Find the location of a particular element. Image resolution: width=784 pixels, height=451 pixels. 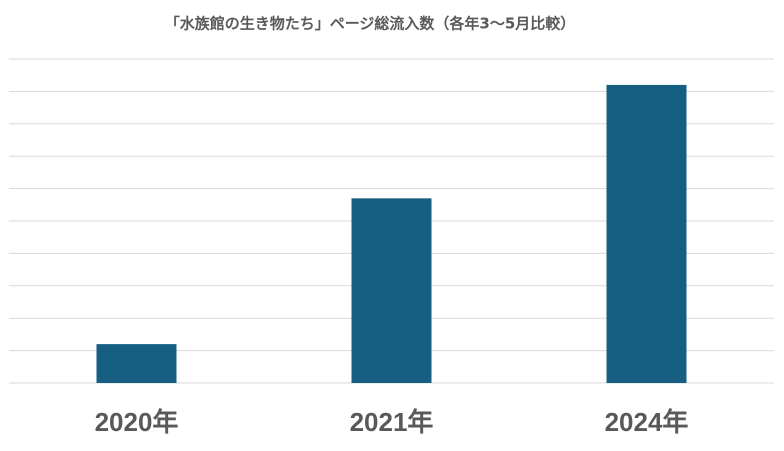

x-tick-label: 2021年 is located at coordinates (392, 422).